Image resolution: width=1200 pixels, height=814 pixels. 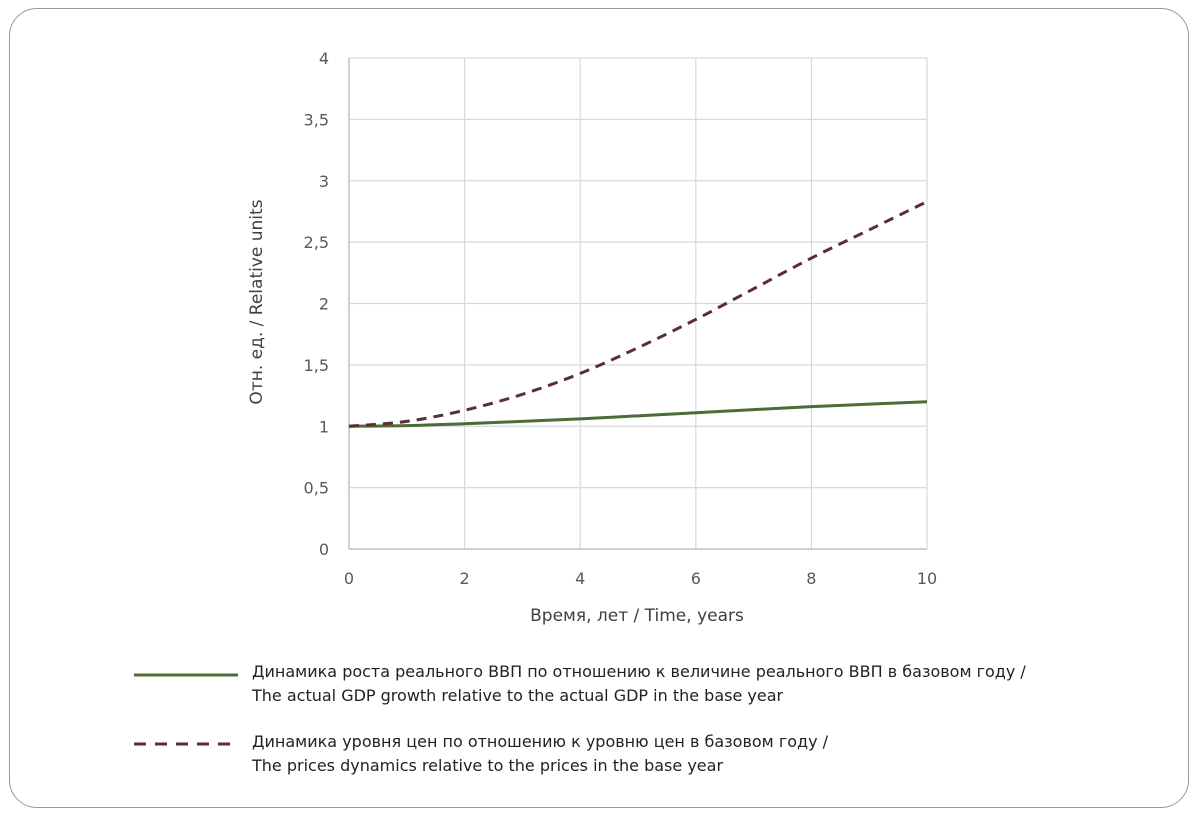 What do you see at coordinates (324, 304) in the screenshot?
I see `y-tick-label: 2` at bounding box center [324, 304].